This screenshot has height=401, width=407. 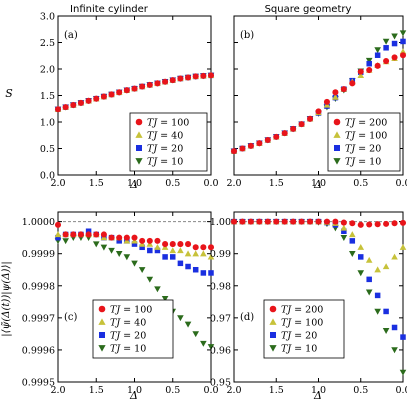 What do you see at coordinates (38, 254) in the screenshot?
I see `y-tick-label: 0.9999` at bounding box center [38, 254].